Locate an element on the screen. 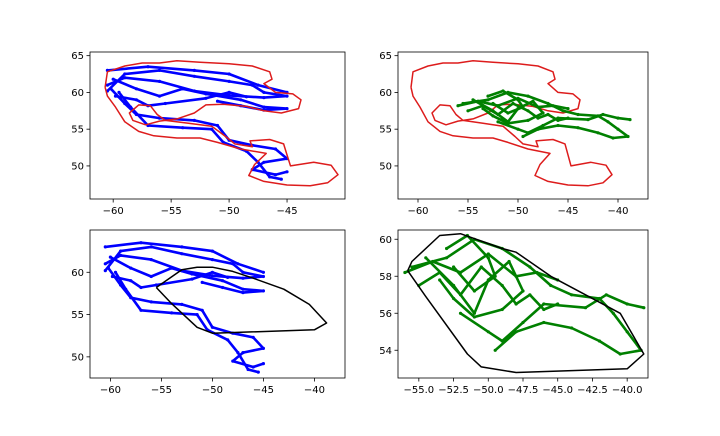  x-tick-label: −52.5 is located at coordinates (453, 390).